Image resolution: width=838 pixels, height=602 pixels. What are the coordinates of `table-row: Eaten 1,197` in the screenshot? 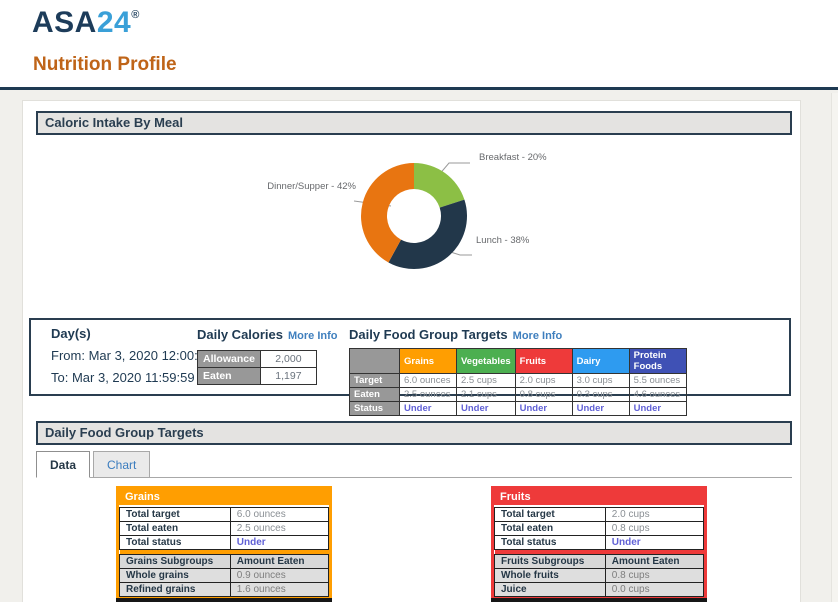 It's located at (257, 376).